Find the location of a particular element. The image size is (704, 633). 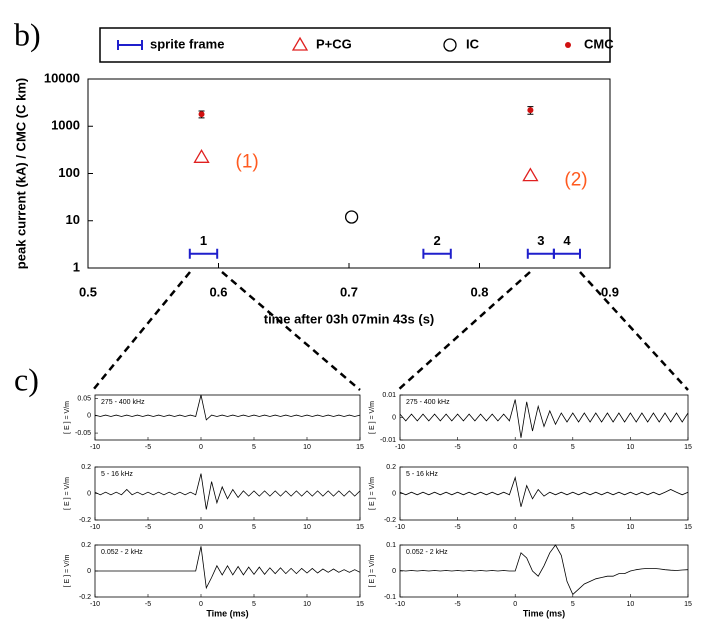

frame-label: 2 is located at coordinates (436, 240).